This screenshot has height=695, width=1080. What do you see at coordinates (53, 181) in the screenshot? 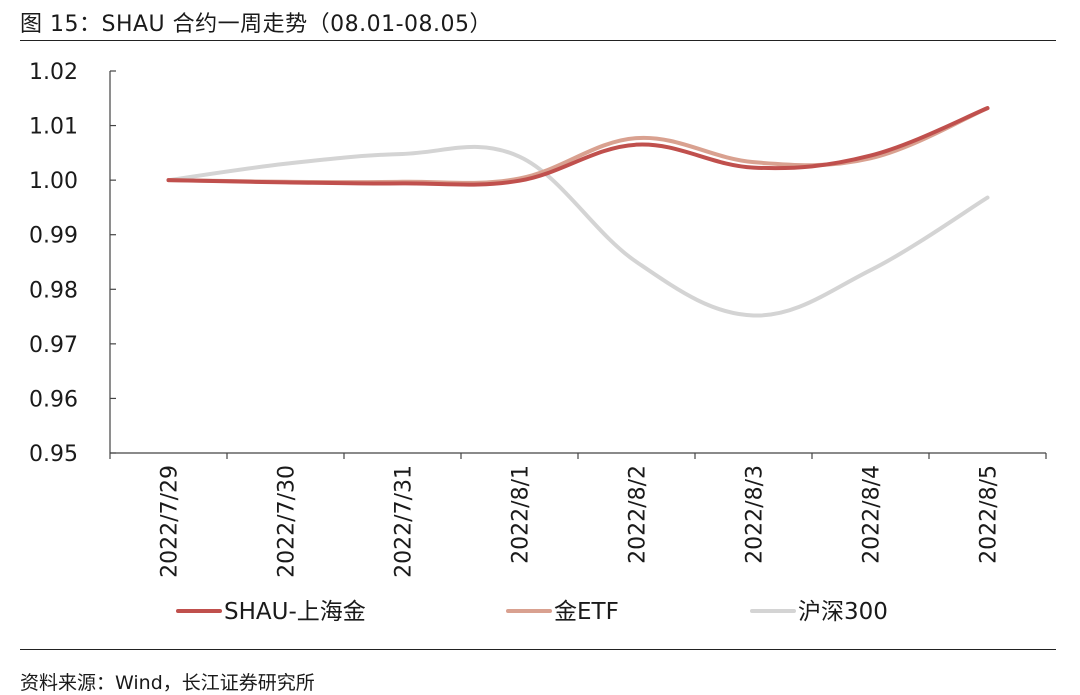
I see `y-tick-label: 1.00` at bounding box center [53, 181].